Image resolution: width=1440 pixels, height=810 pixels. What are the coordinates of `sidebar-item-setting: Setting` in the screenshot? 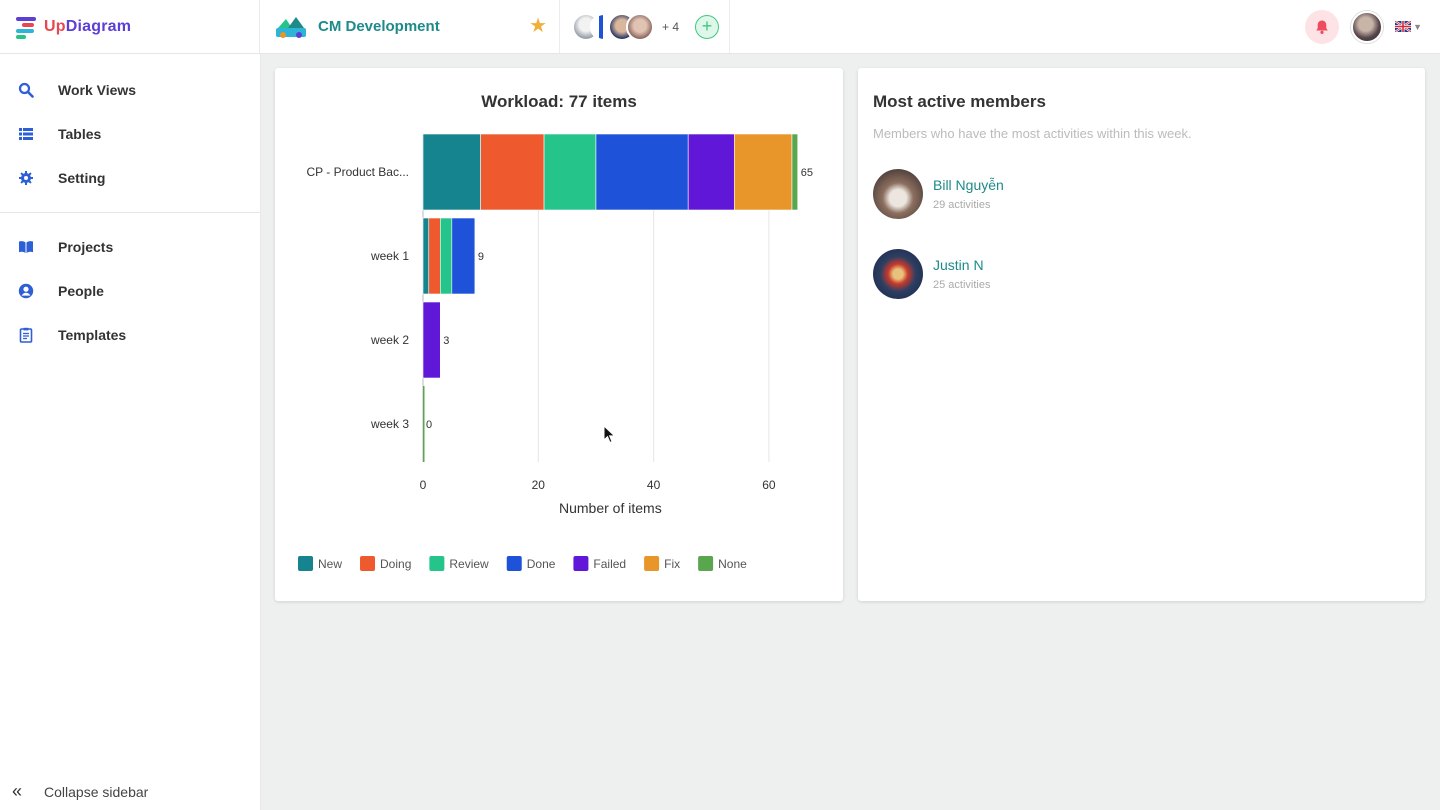 It's located at (130, 178).